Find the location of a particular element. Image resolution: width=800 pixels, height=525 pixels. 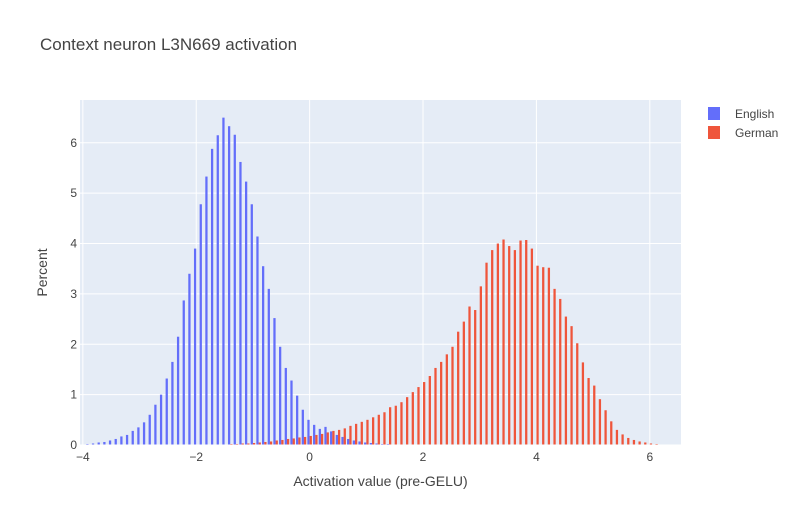

legend-item-german: German is located at coordinates (743, 133).